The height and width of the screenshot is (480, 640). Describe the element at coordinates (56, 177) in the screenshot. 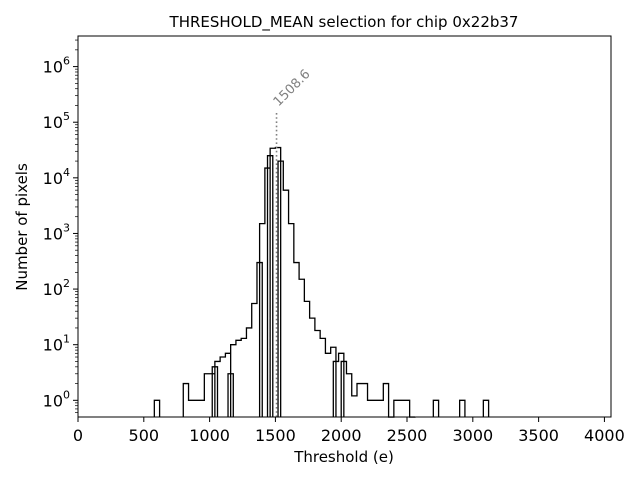

I see `y-tick-label: 10⁴` at that location.